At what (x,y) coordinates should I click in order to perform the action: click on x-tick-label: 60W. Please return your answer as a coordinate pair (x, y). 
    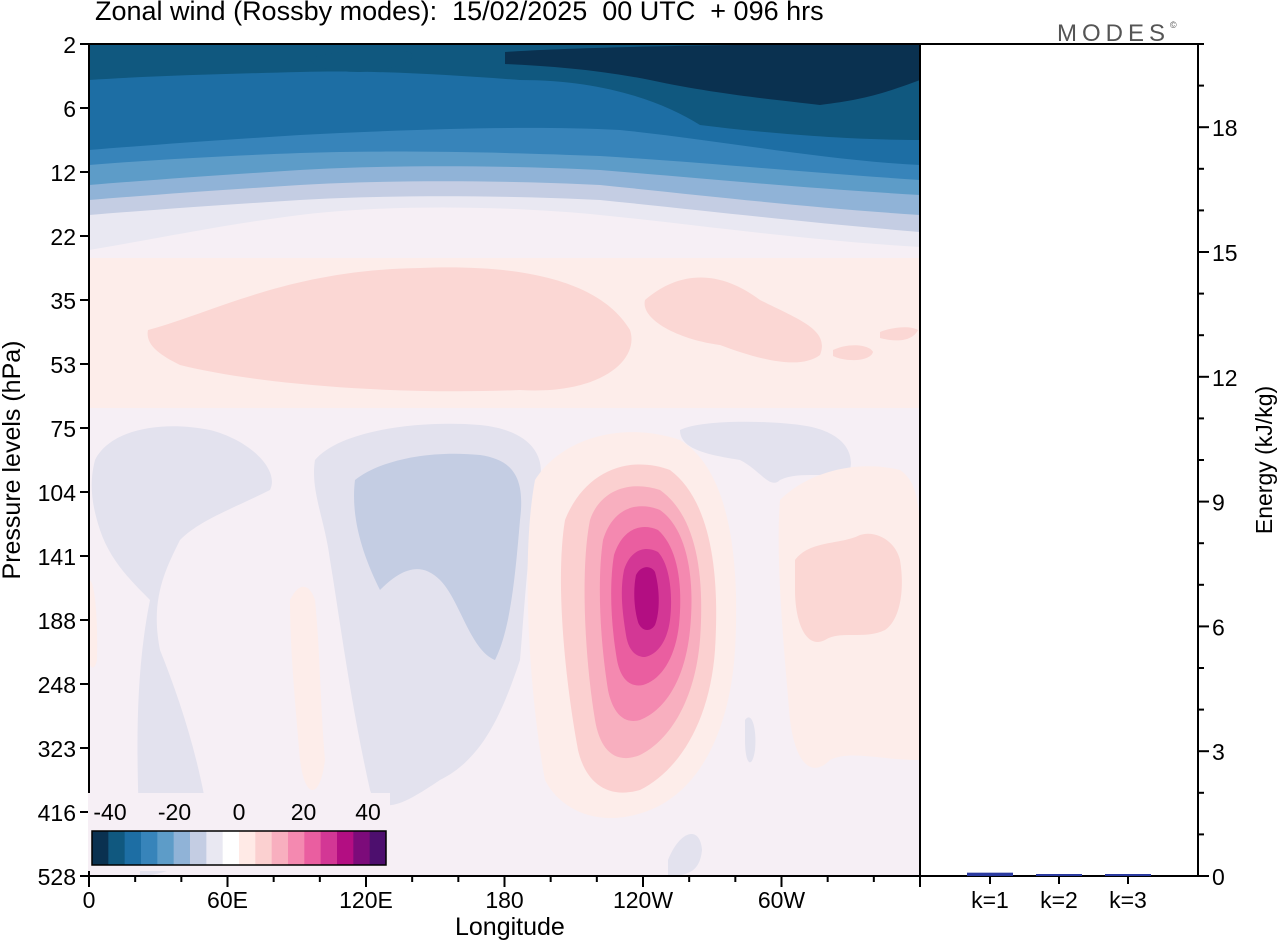
    Looking at the image, I should click on (782, 900).